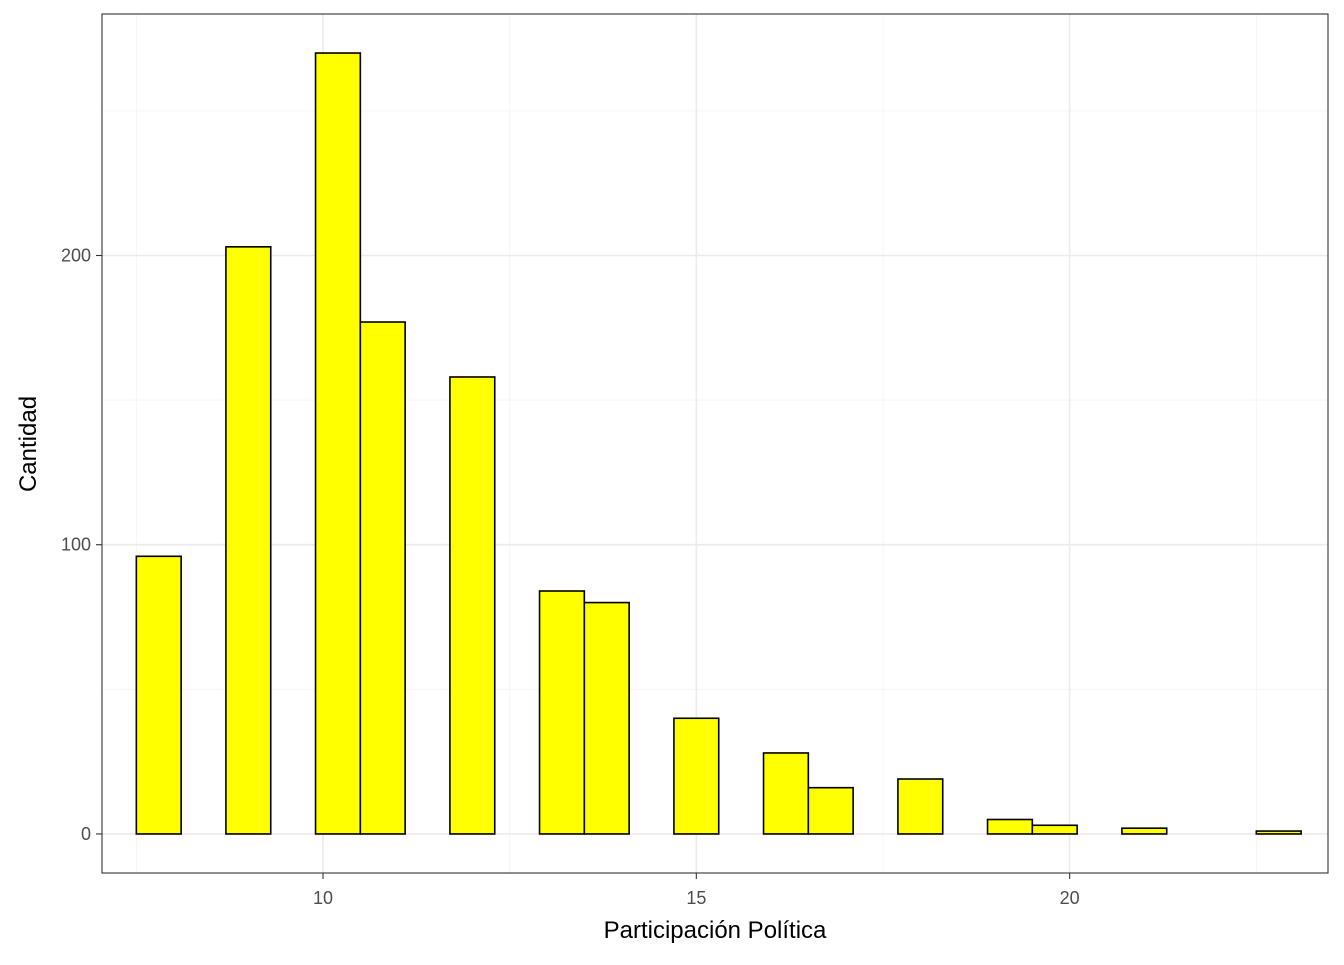  Describe the element at coordinates (696, 898) in the screenshot. I see `x-tick-label: 15` at that location.